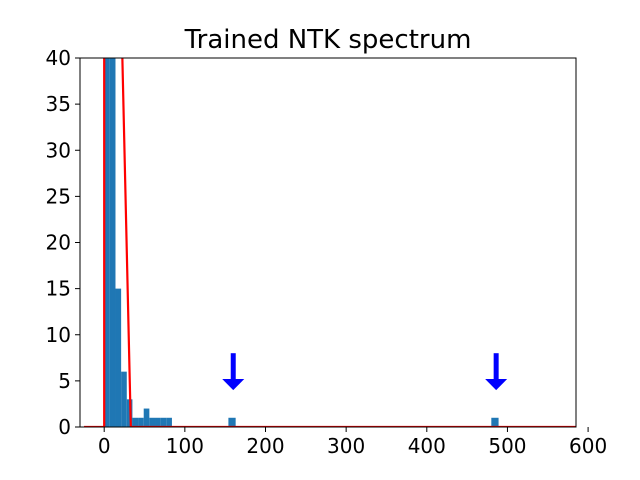 The image size is (640, 480). I want to click on x-axis: 0 100 200 300 400 500 600, so click(352, 442).